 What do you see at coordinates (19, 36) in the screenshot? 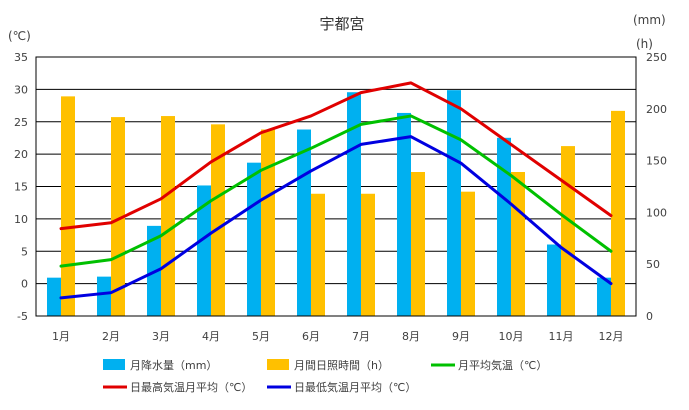
I see `left-axis-unit: (℃)` at bounding box center [19, 36].